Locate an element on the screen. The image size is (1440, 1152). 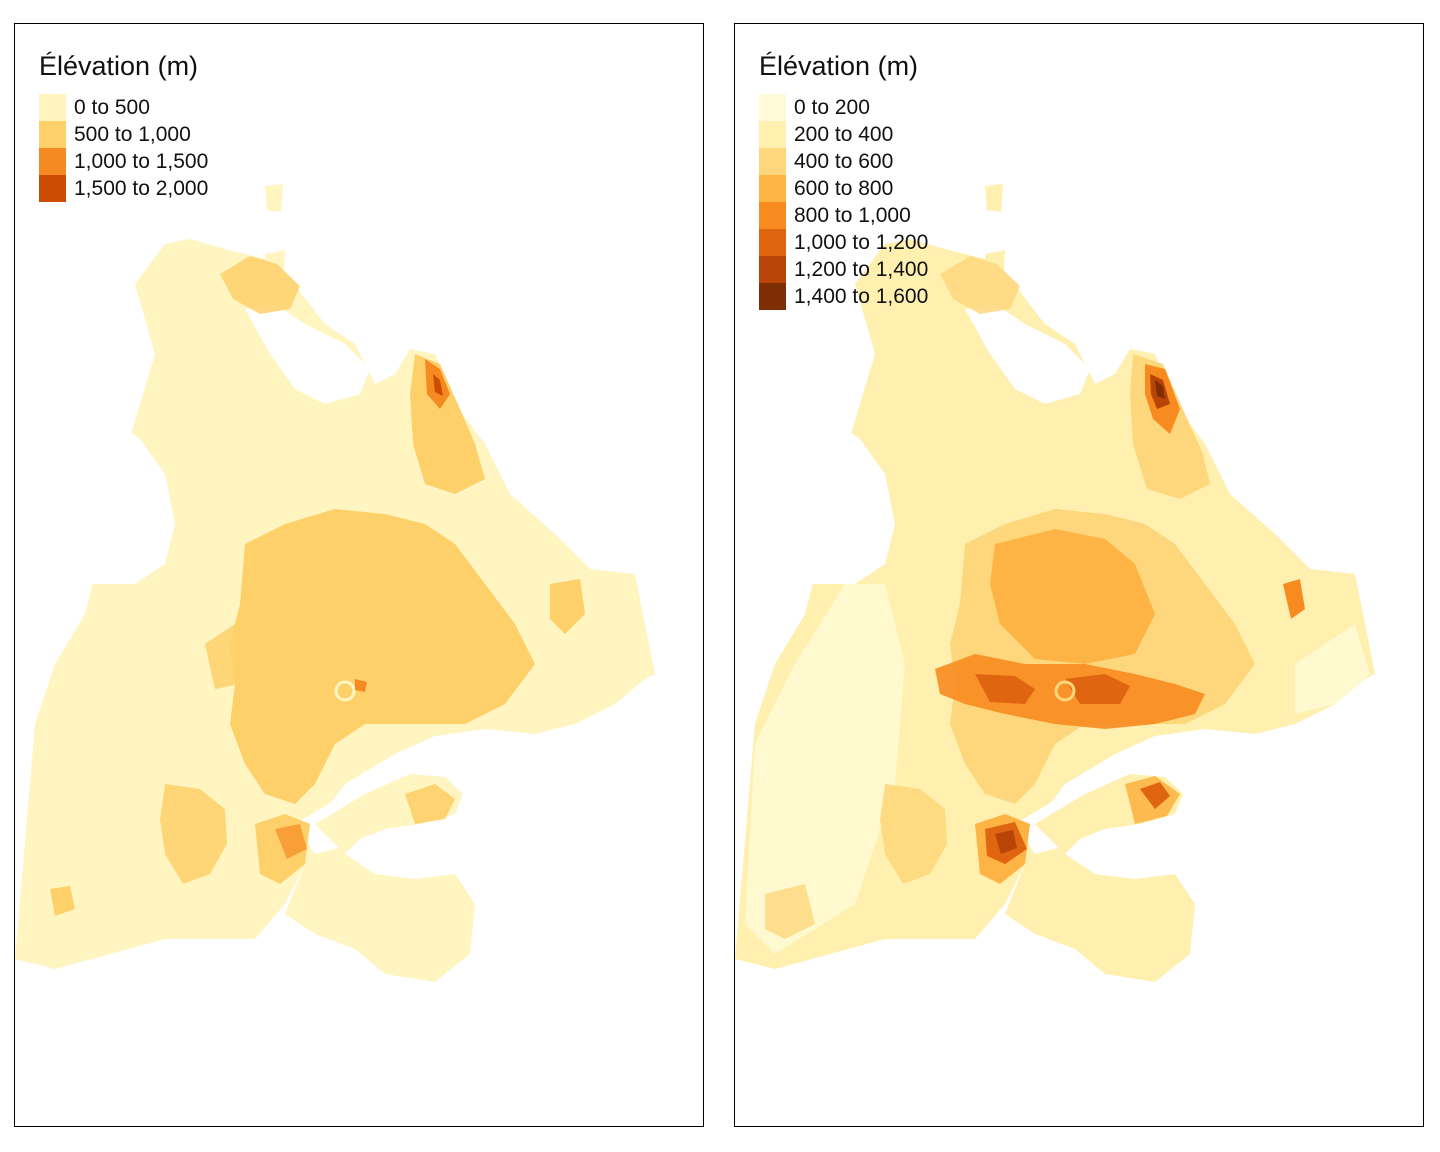
legend-label: 0 to 500 is located at coordinates (112, 107).